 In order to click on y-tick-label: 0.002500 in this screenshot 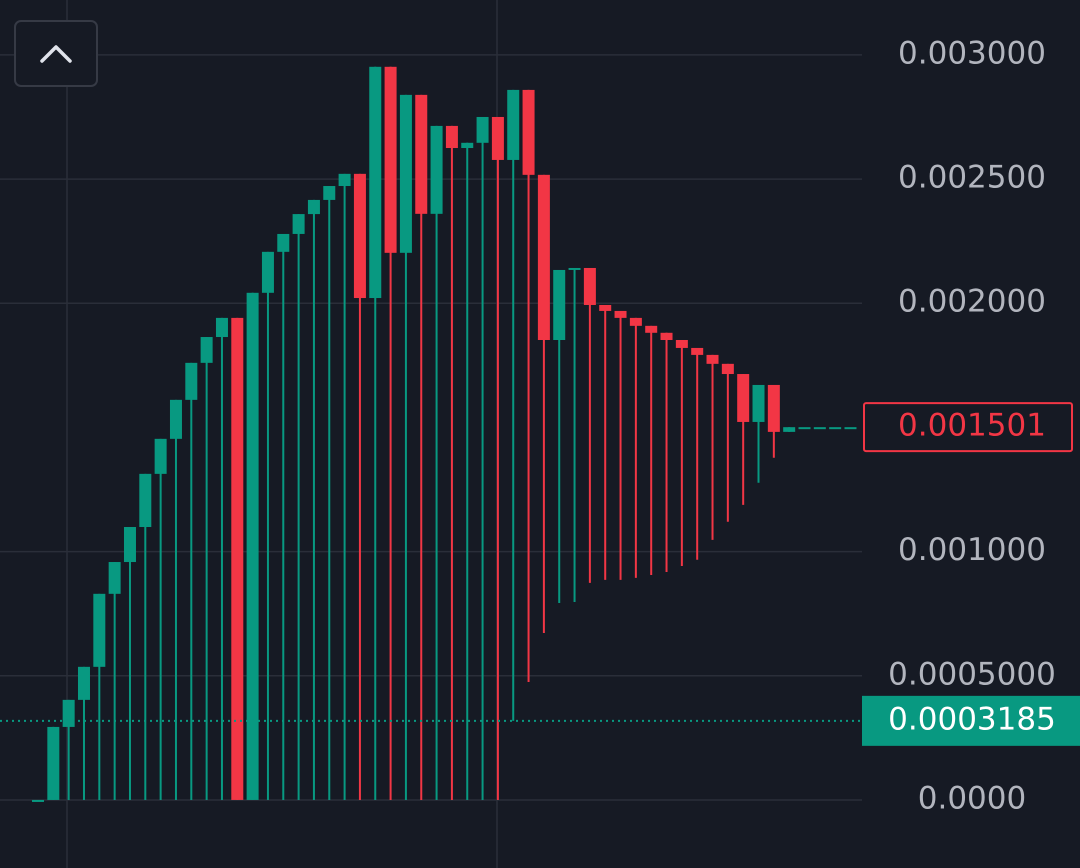, I will do `click(972, 178)`.